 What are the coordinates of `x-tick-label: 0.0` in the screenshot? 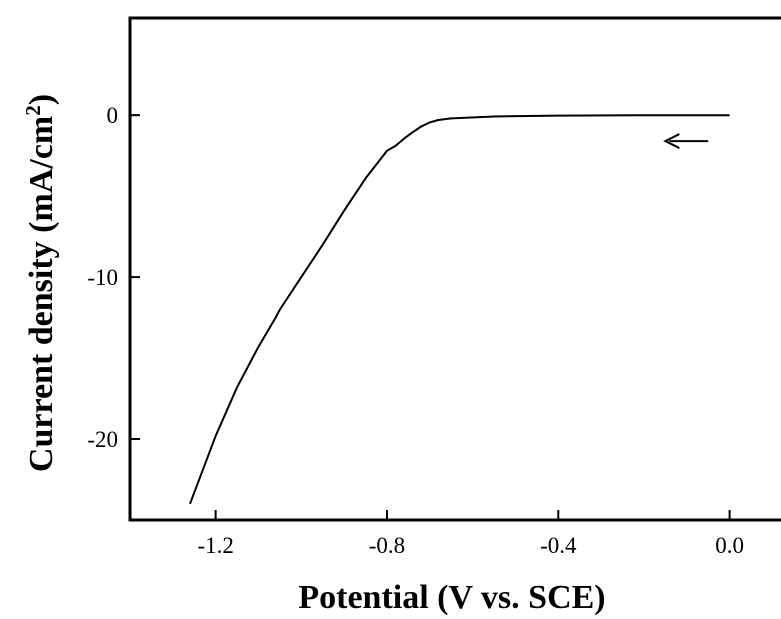 It's located at (729, 545).